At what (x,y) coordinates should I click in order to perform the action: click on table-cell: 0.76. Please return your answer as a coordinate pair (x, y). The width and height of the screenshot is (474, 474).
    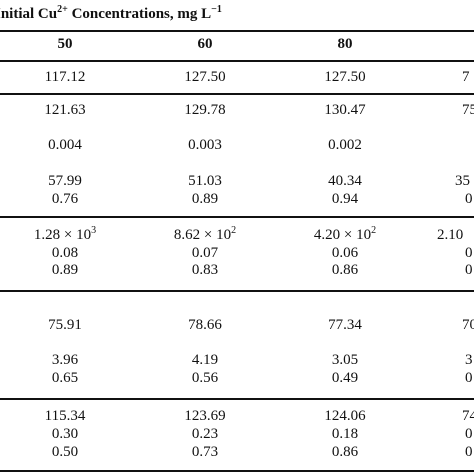
    Looking at the image, I should click on (65, 199).